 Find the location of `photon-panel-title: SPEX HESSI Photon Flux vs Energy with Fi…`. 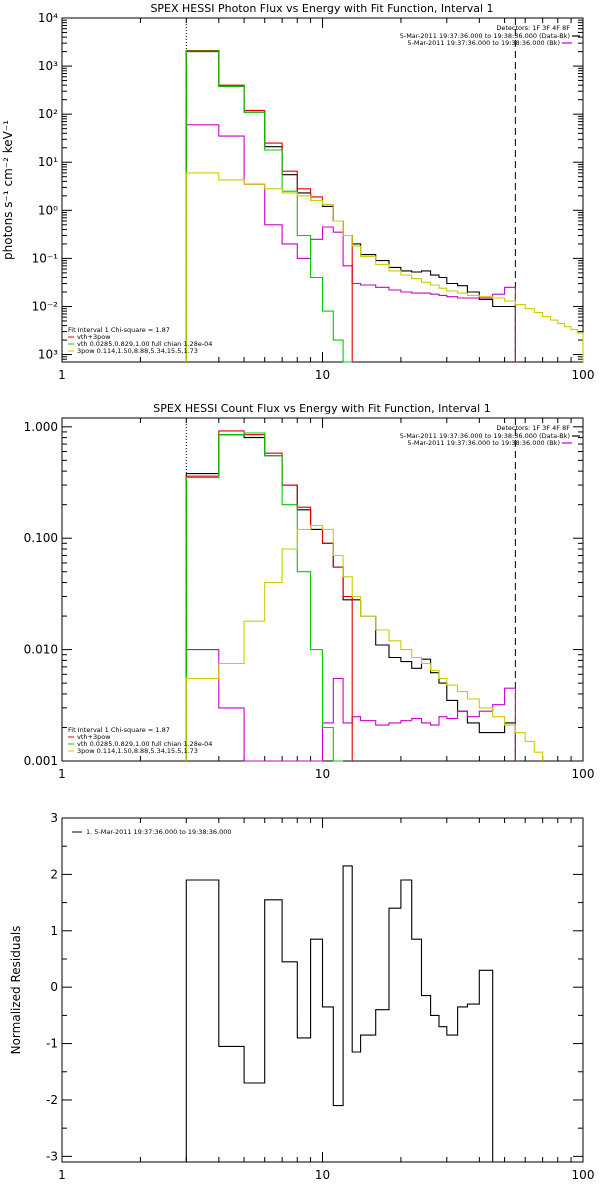

photon-panel-title: SPEX HESSI Photon Flux vs Energy with Fi… is located at coordinates (321, 8).